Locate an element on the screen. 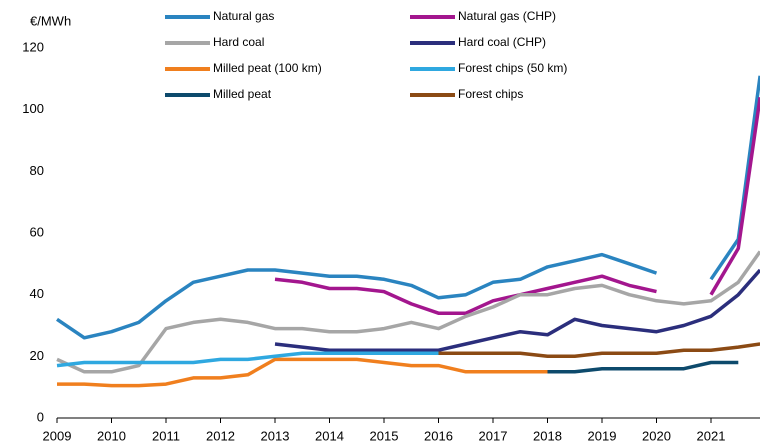  legend-label: Natural gas (CHP) is located at coordinates (507, 16).